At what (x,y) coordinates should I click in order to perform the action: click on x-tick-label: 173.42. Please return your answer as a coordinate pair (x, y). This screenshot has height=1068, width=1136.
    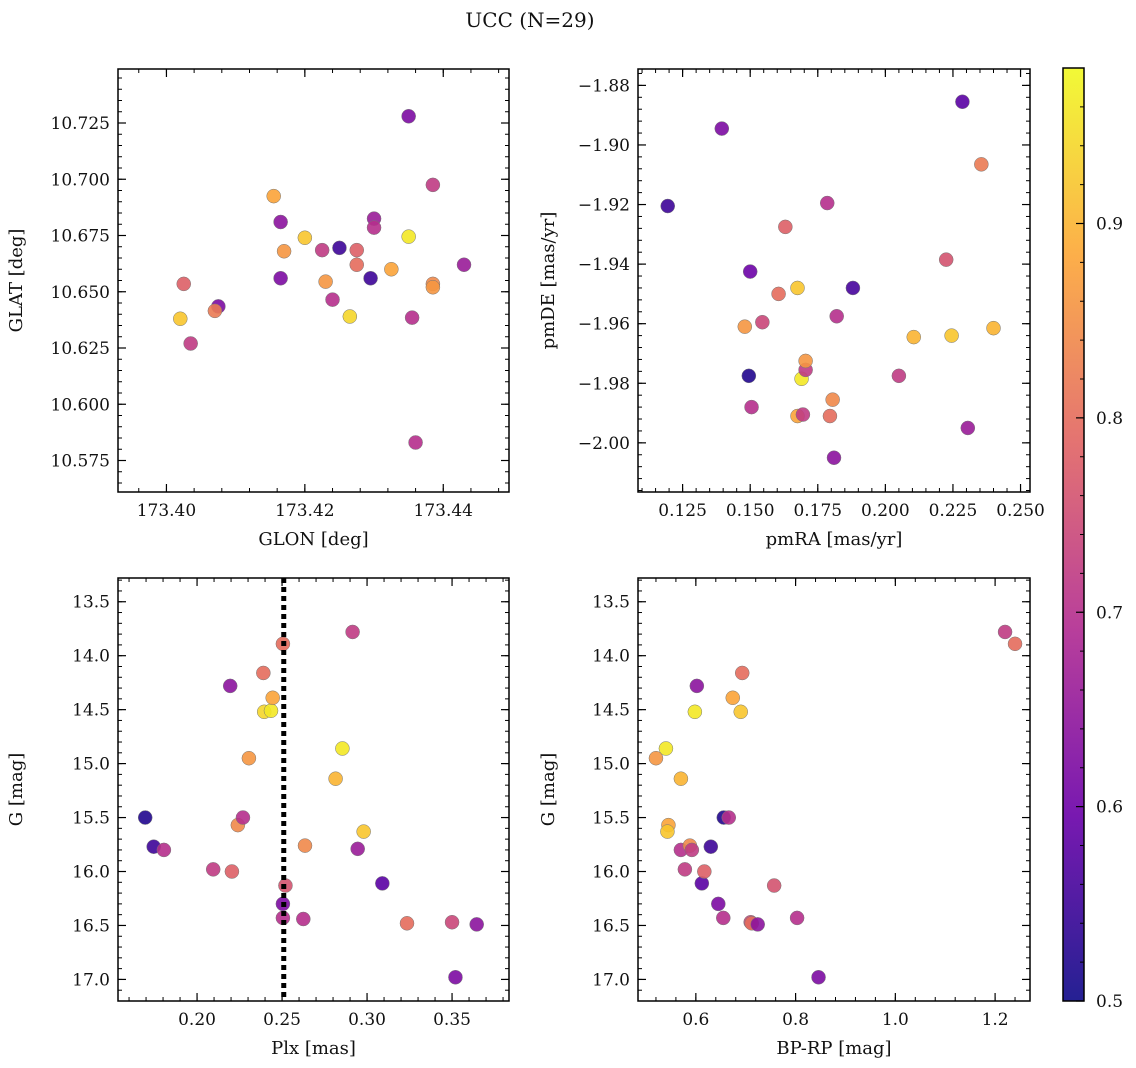
    Looking at the image, I should click on (304, 511).